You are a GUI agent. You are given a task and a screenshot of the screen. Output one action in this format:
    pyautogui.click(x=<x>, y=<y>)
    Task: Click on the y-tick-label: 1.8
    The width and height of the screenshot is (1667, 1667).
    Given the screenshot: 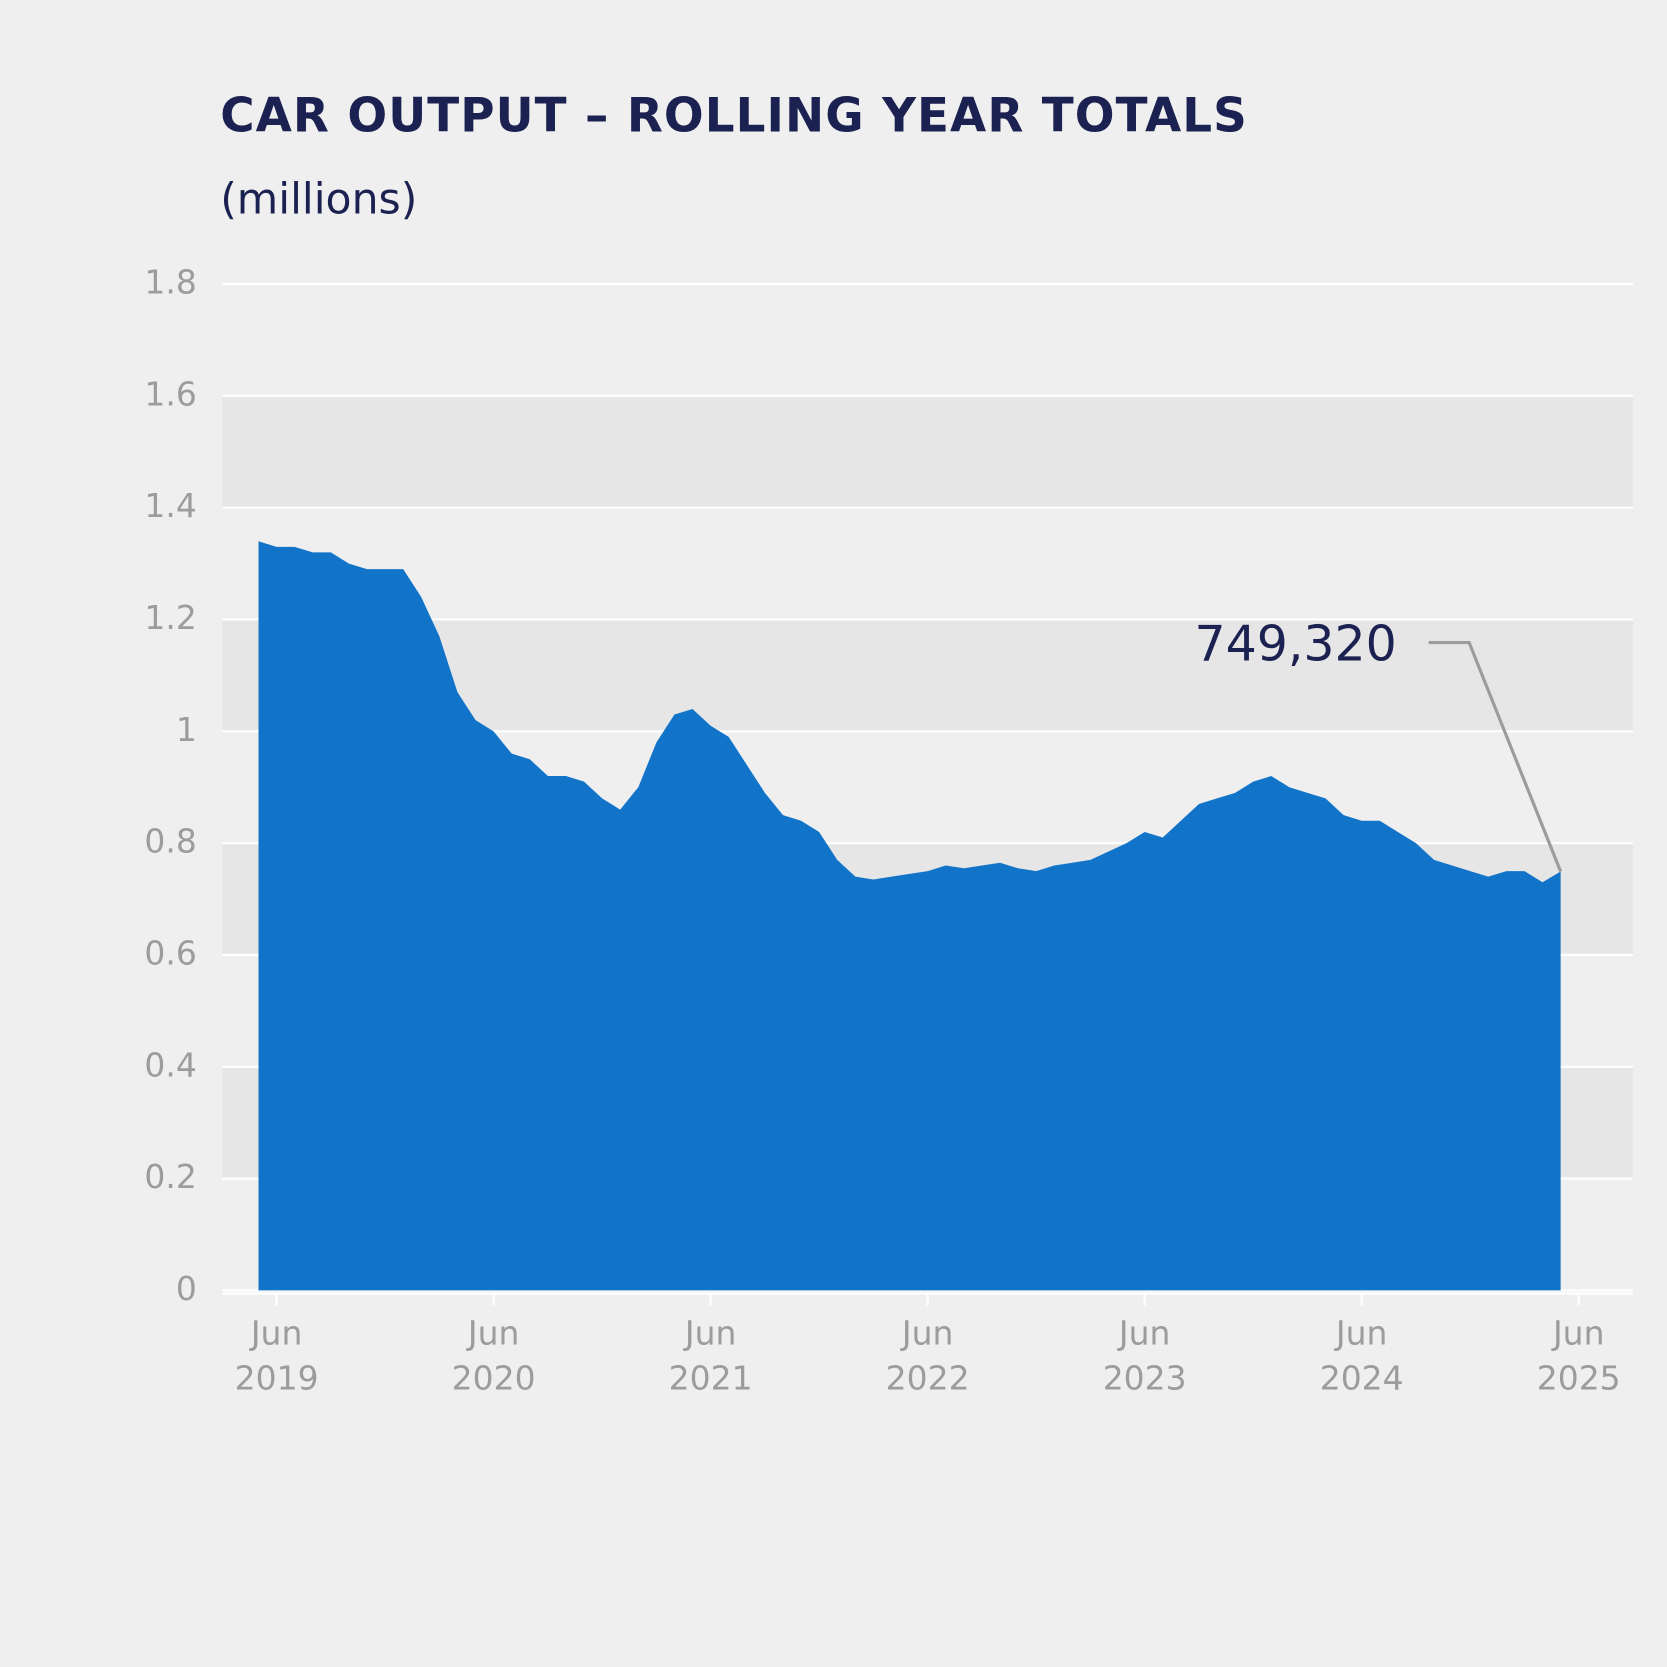 What is the action you would take?
    pyautogui.click(x=170, y=282)
    